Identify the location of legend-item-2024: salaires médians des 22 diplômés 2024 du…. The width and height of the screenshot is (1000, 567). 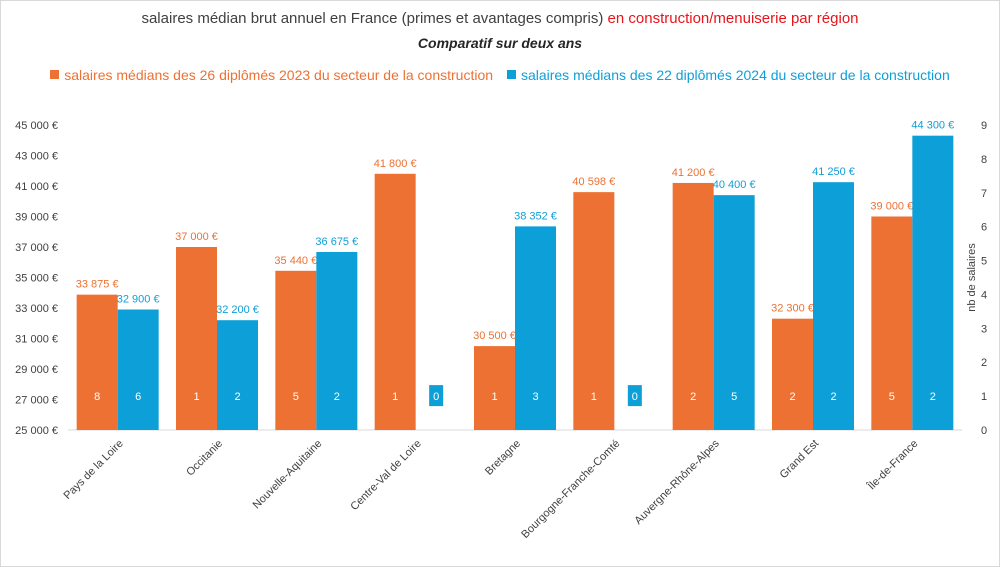
(728, 74).